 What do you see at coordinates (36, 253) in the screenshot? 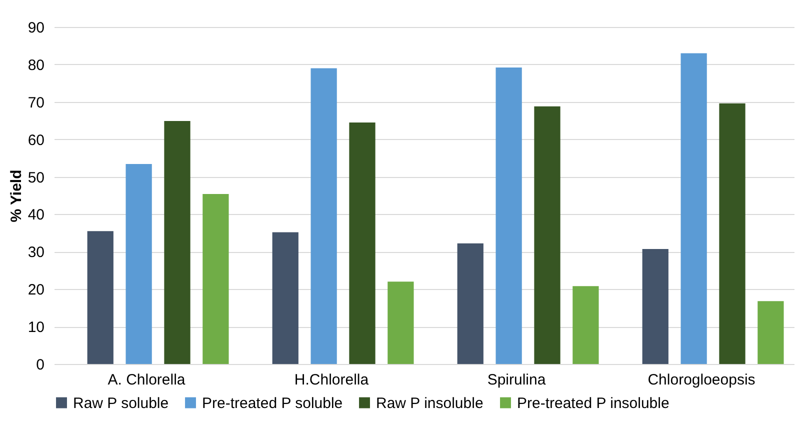
I see `y-tick-label: 30` at bounding box center [36, 253].